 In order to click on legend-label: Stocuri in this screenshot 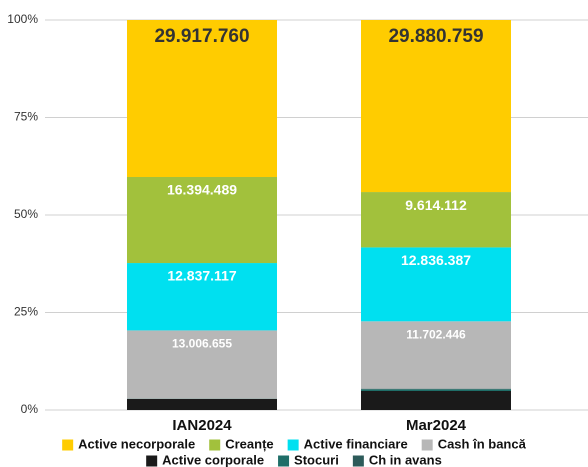, I will do `click(316, 459)`.